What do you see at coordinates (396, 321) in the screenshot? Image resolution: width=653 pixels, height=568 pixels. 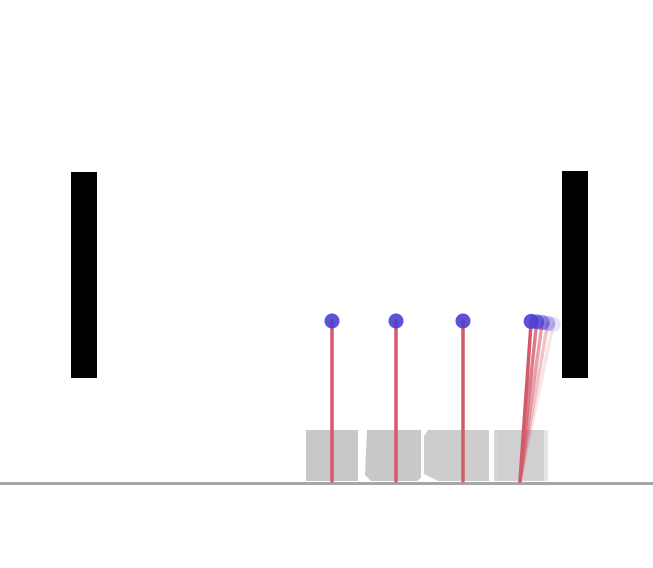 I see `cart-2-bob` at bounding box center [396, 321].